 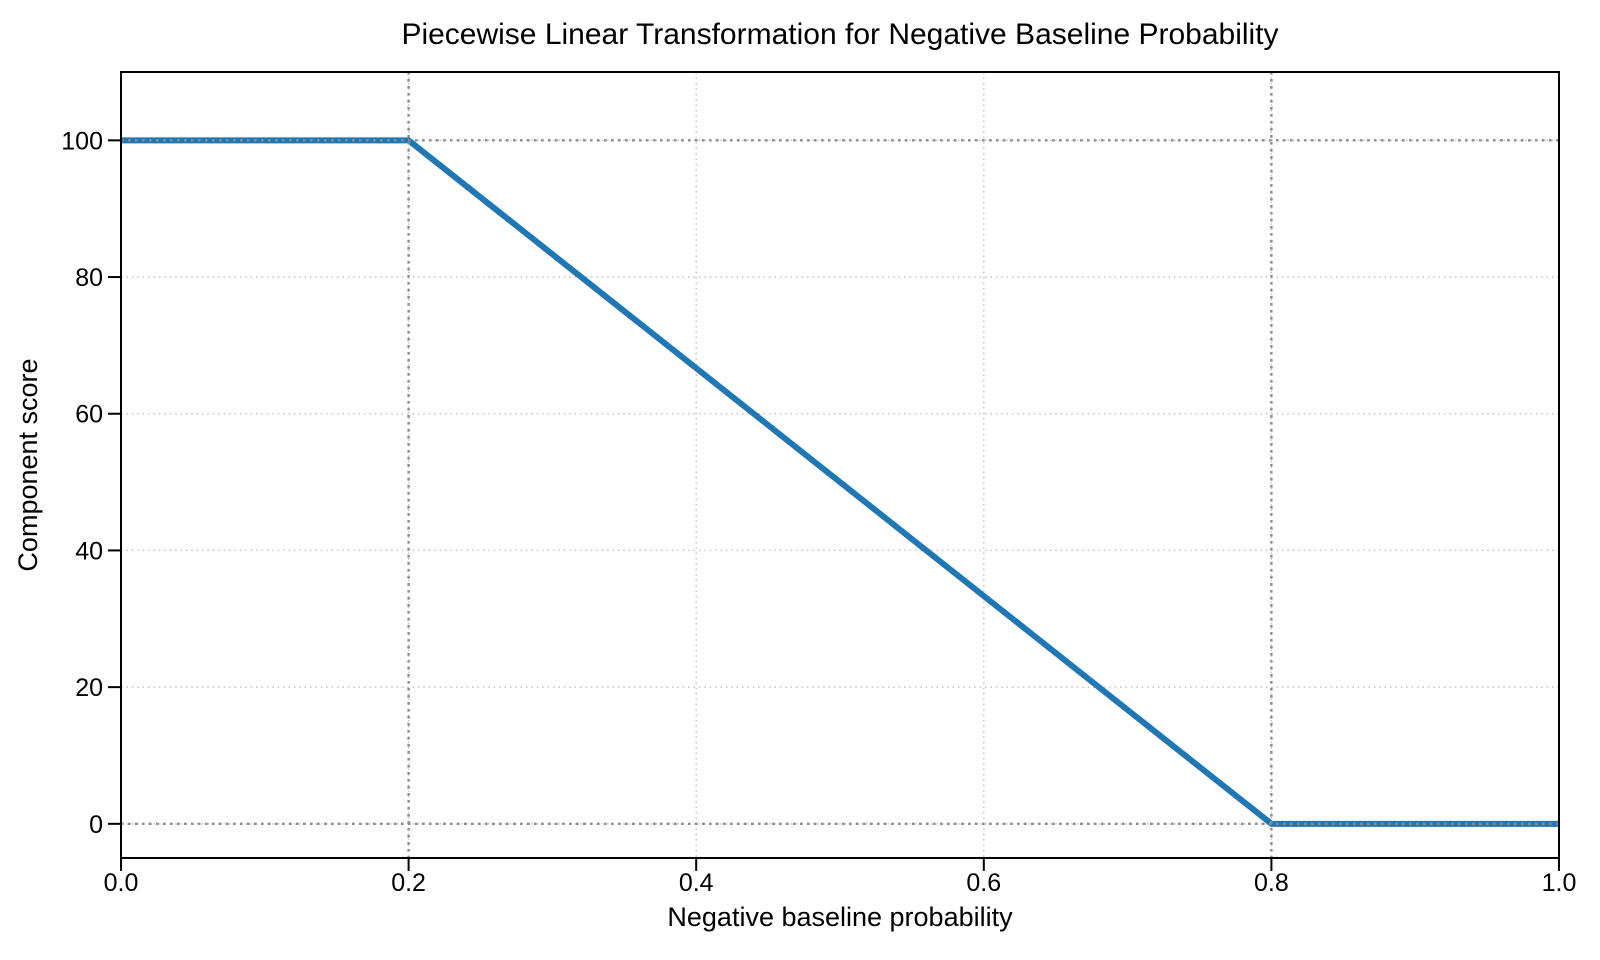 I want to click on x-tick-label: 0.2, so click(x=408, y=883).